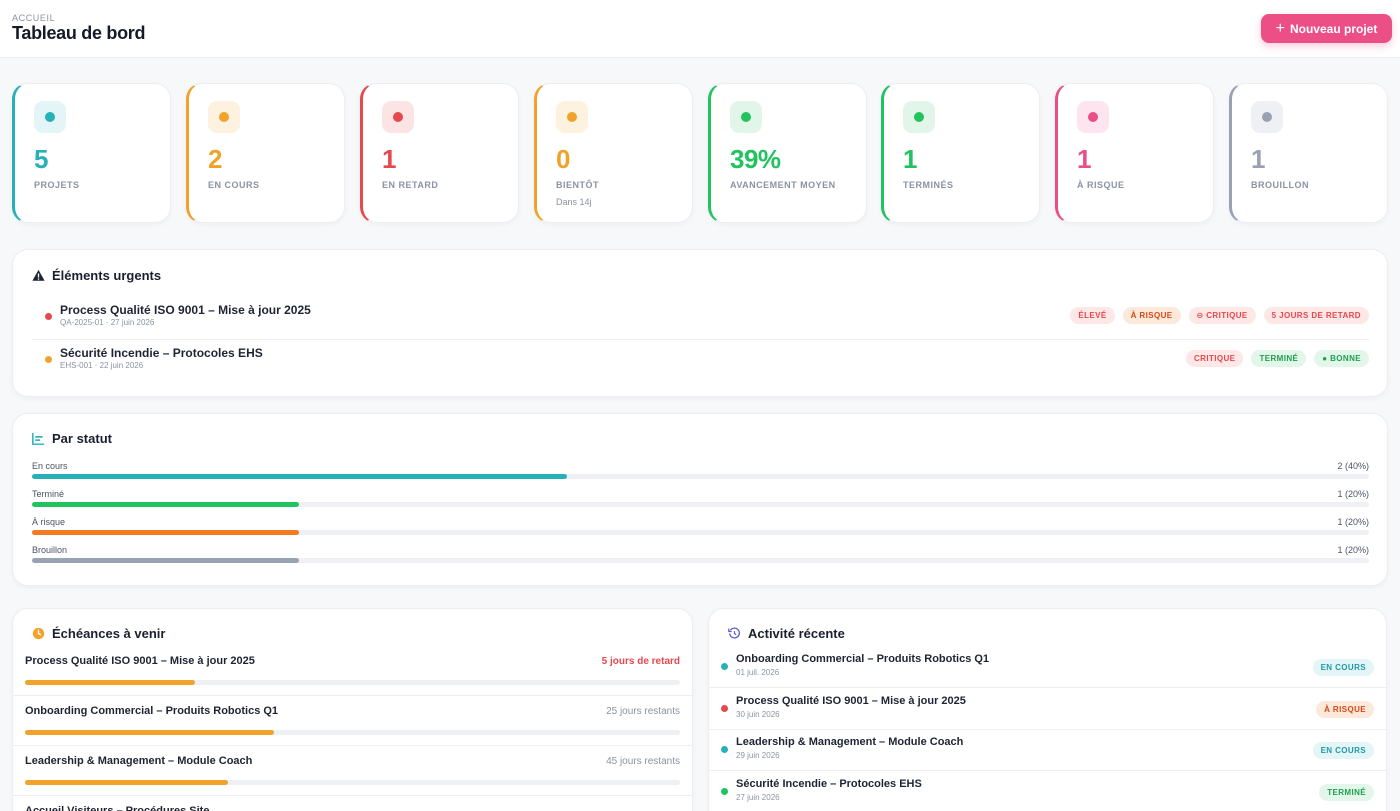  What do you see at coordinates (34, 18) in the screenshot?
I see `breadcrumb: ACCUEIL` at bounding box center [34, 18].